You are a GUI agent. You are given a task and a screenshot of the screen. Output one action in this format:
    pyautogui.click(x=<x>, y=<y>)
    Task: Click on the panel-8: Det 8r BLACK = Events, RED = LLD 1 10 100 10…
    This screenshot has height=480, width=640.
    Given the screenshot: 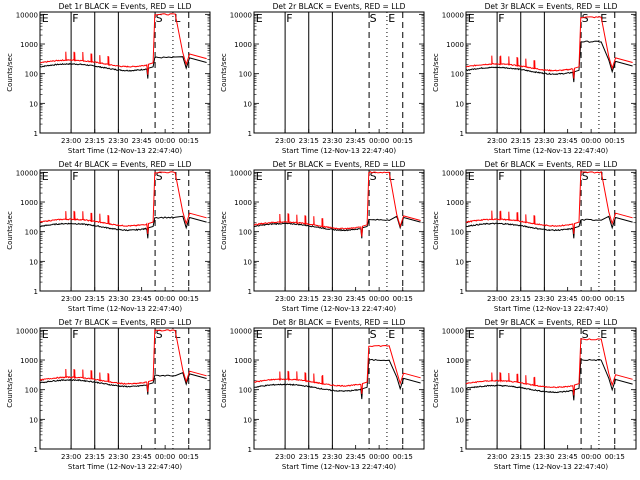 What is the action you would take?
    pyautogui.click(x=322, y=394)
    